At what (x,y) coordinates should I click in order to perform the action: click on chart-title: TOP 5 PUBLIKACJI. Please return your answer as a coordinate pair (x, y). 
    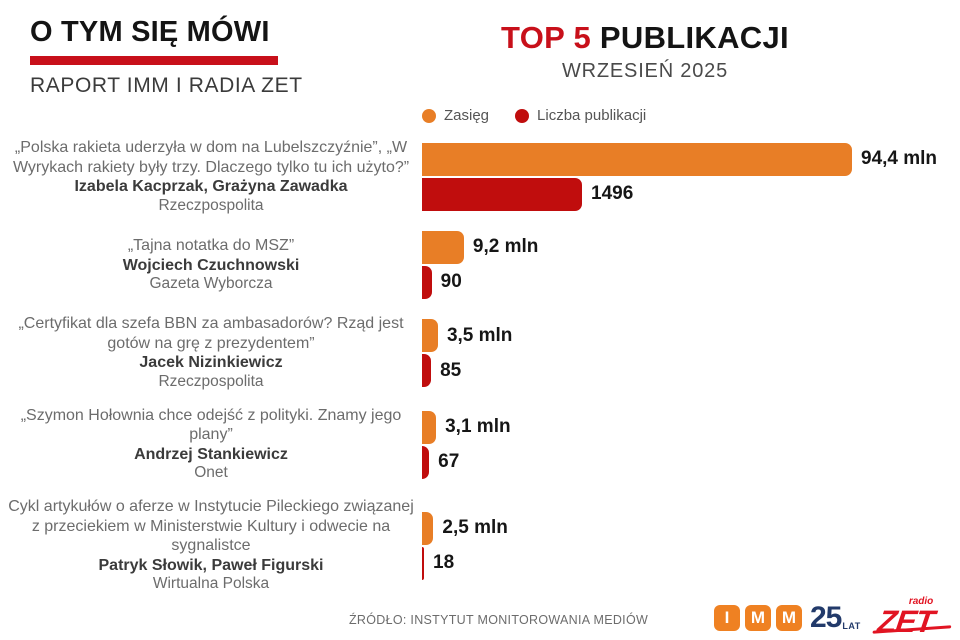
    Looking at the image, I should click on (645, 38).